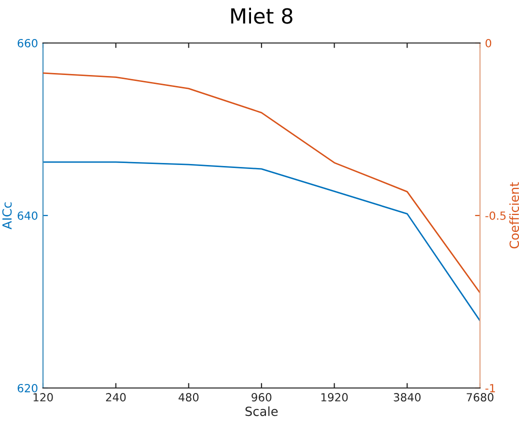 The width and height of the screenshot is (519, 425). Describe the element at coordinates (334, 397) in the screenshot. I see `x-tick-label: 1920` at that location.